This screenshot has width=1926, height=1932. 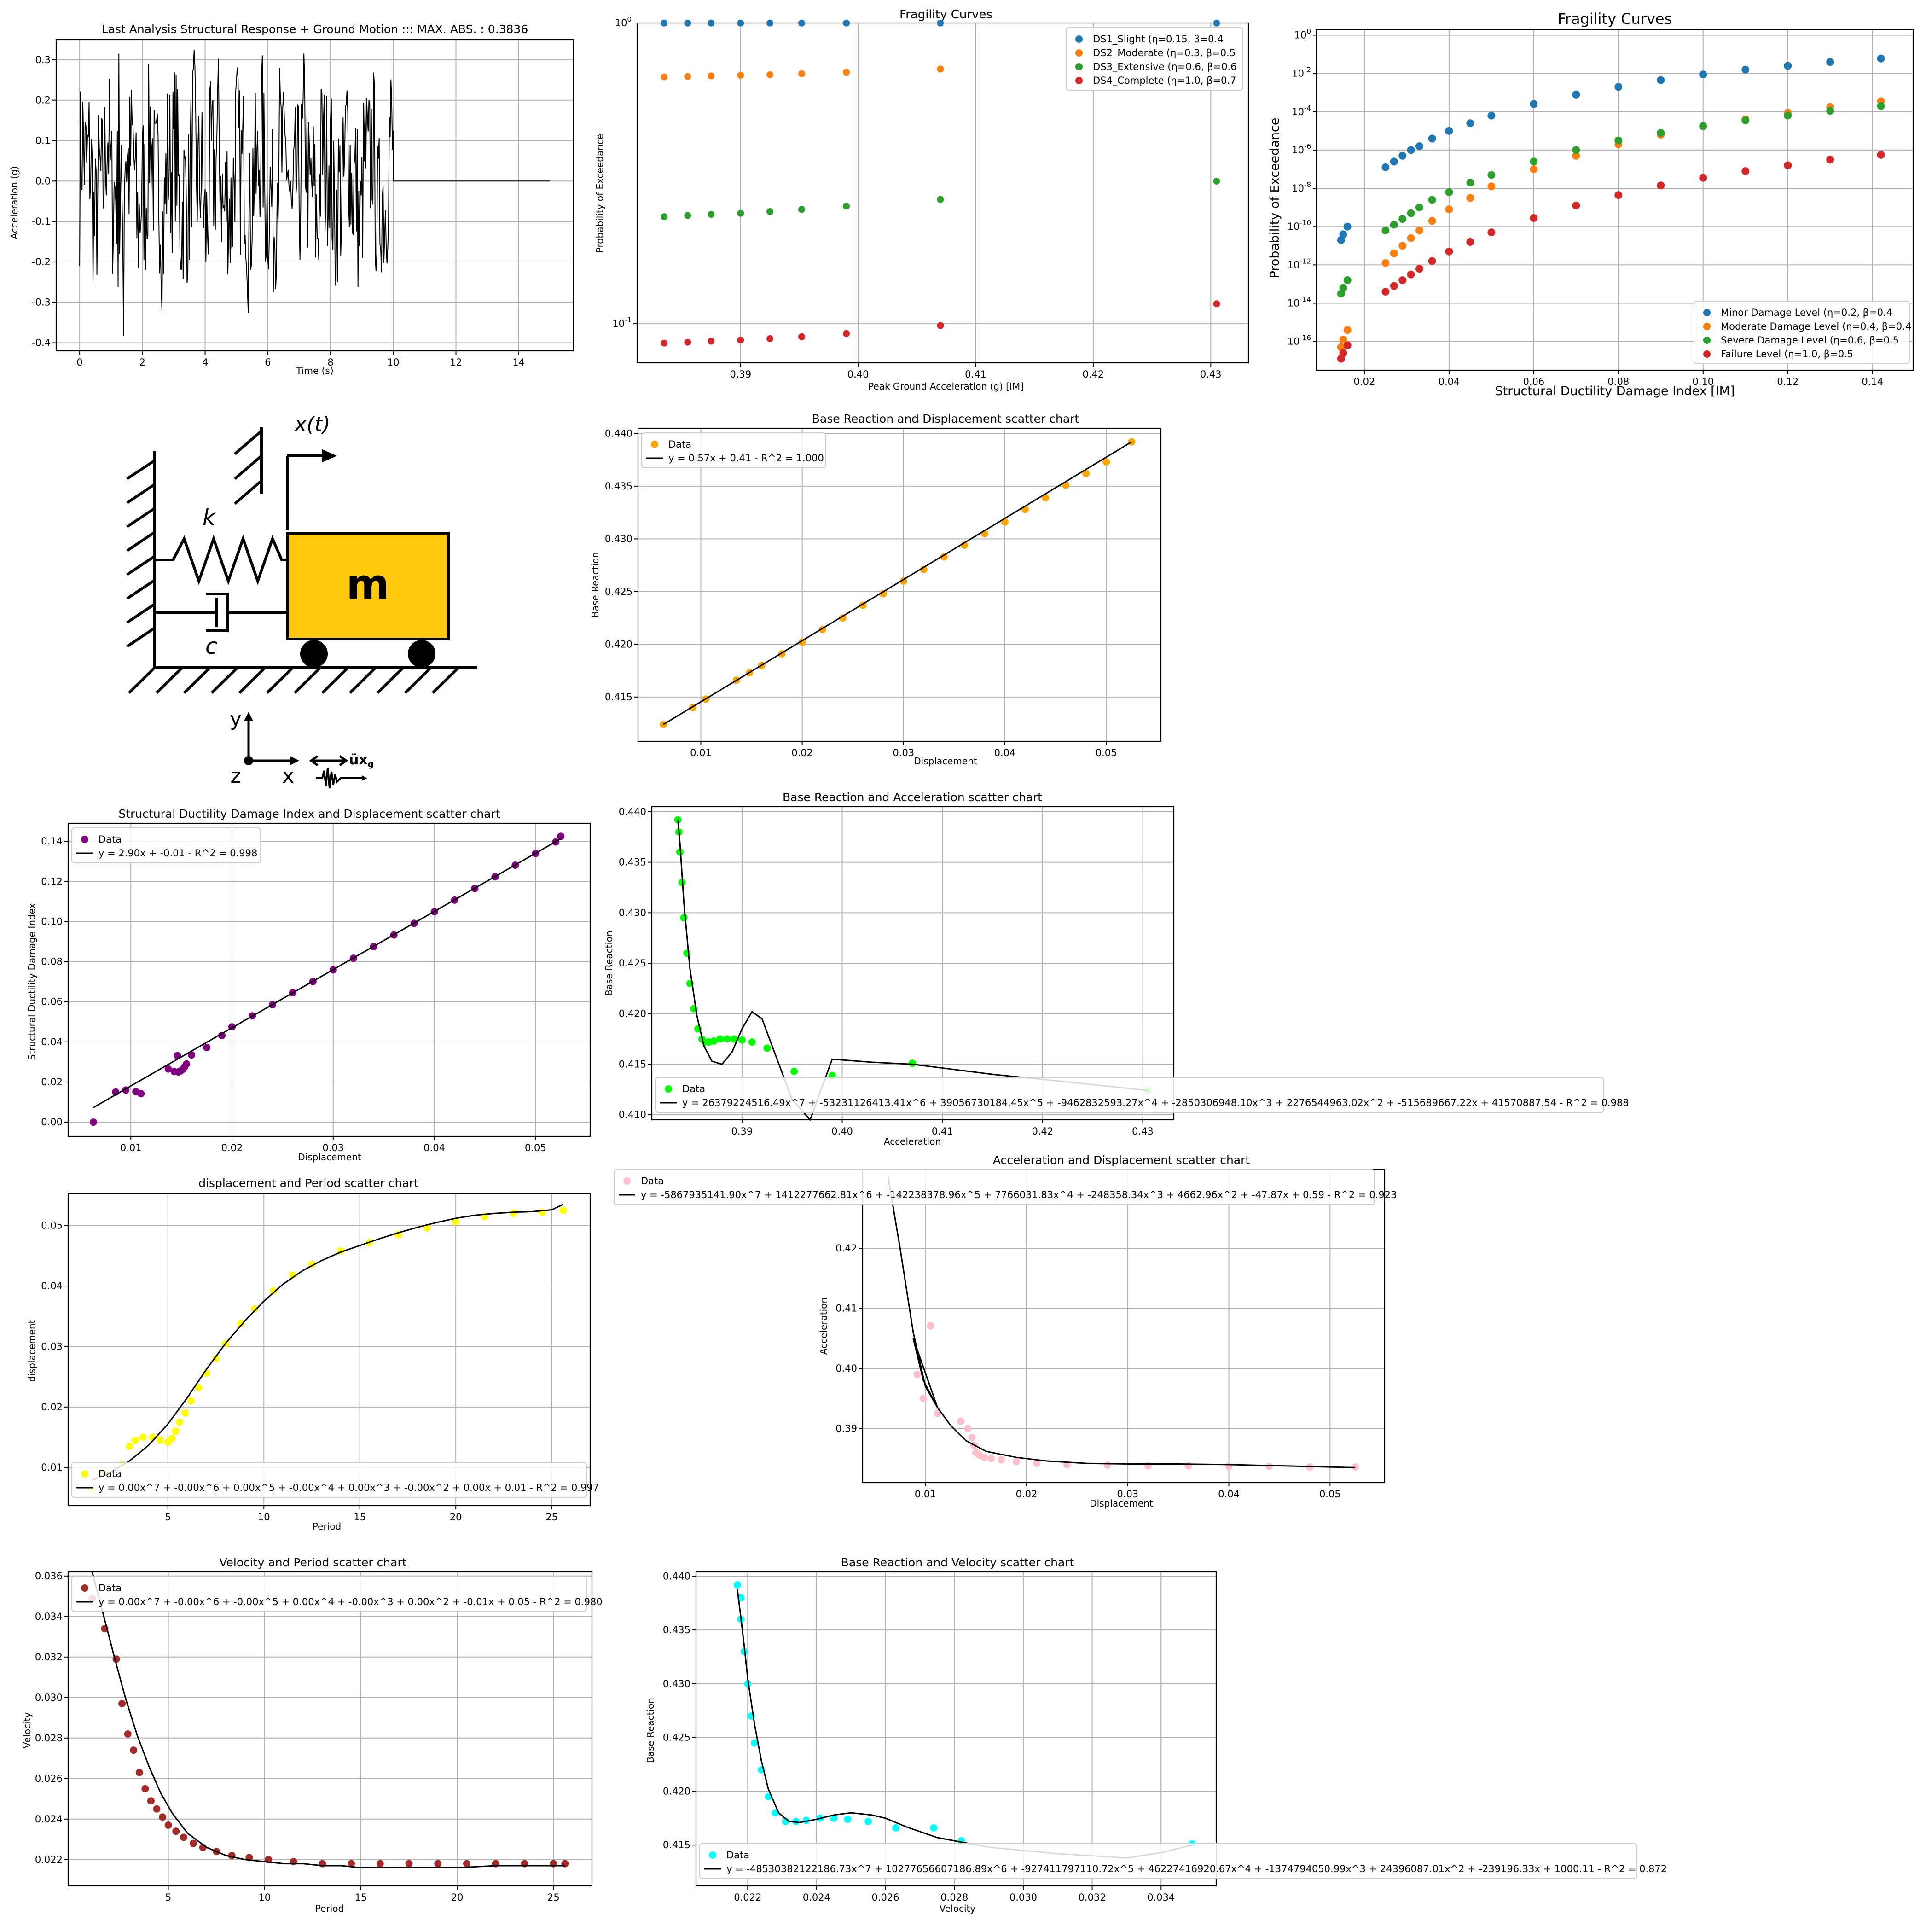 I want to click on x-tick-label: 15, so click(x=361, y=1897).